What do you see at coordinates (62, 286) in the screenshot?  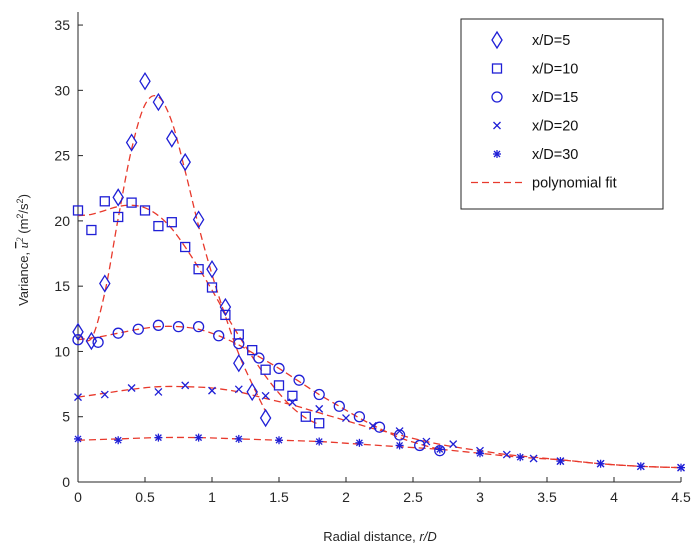 I see `y-tick-label: 15` at bounding box center [62, 286].